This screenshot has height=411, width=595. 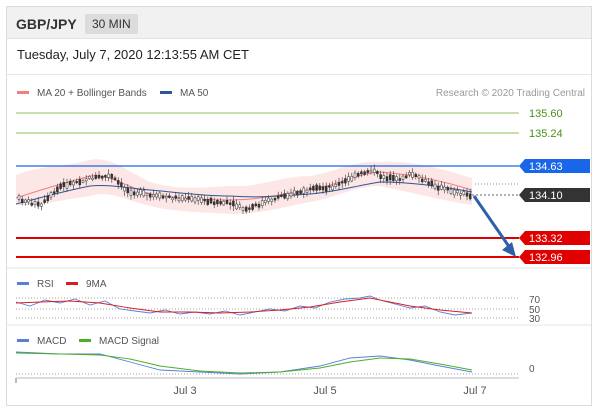 I want to click on ma50-legend-label: MA 50, so click(x=194, y=93).